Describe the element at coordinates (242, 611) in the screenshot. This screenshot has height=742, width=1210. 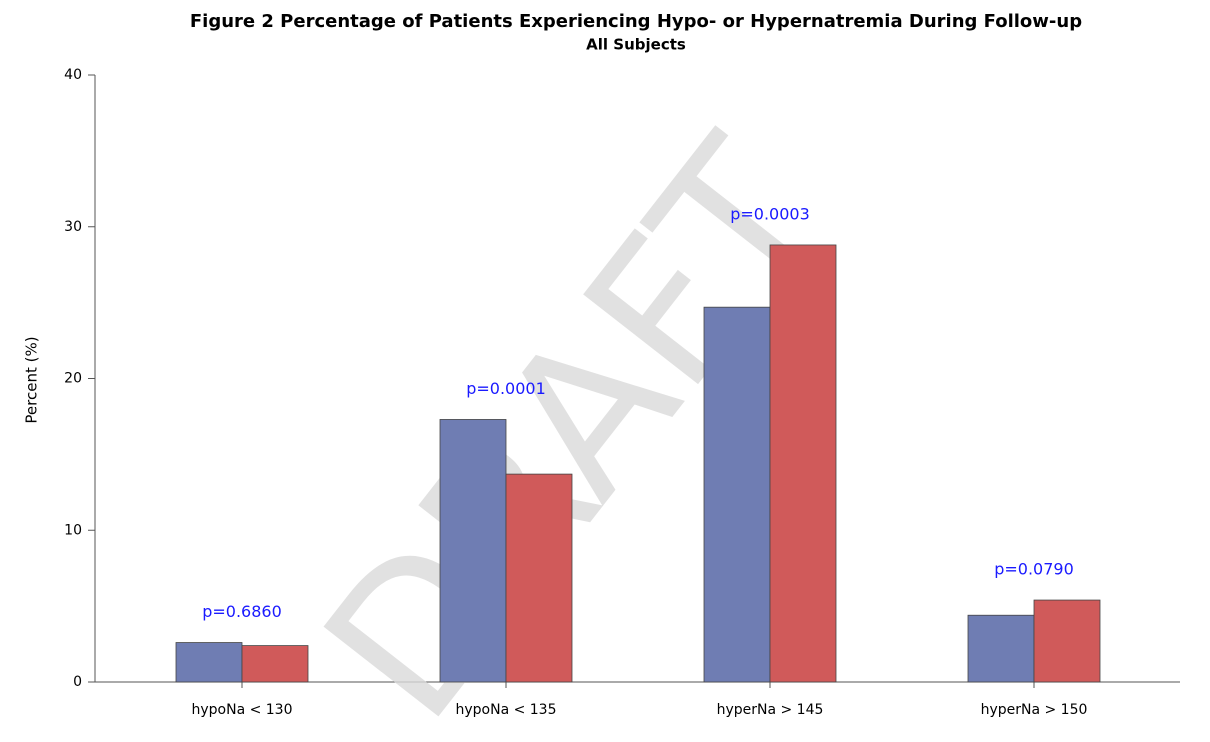
I see `p-value-label: p=0.6860` at that location.